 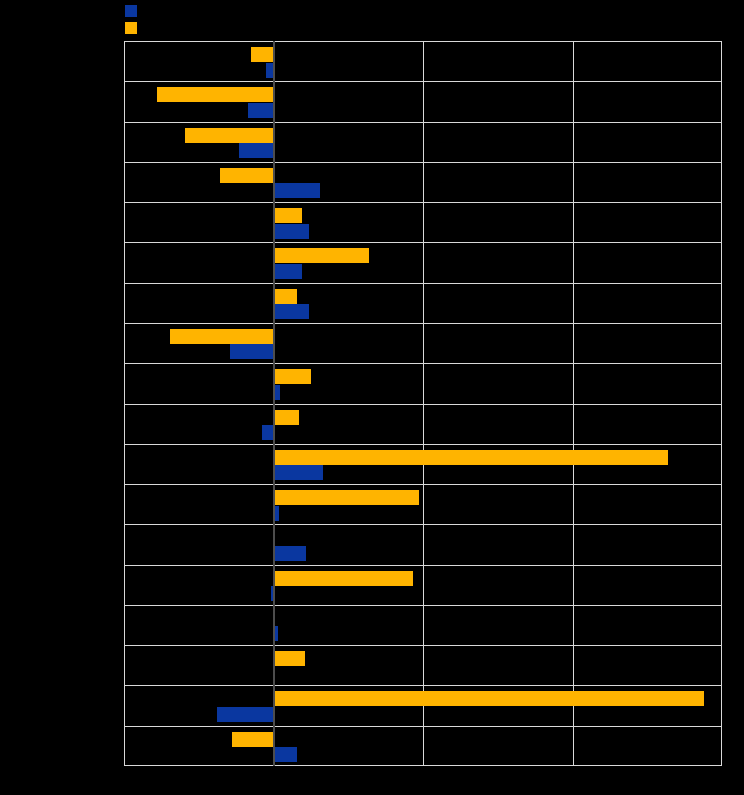 What do you see at coordinates (131, 11) in the screenshot?
I see `legend-swatch-blue` at bounding box center [131, 11].